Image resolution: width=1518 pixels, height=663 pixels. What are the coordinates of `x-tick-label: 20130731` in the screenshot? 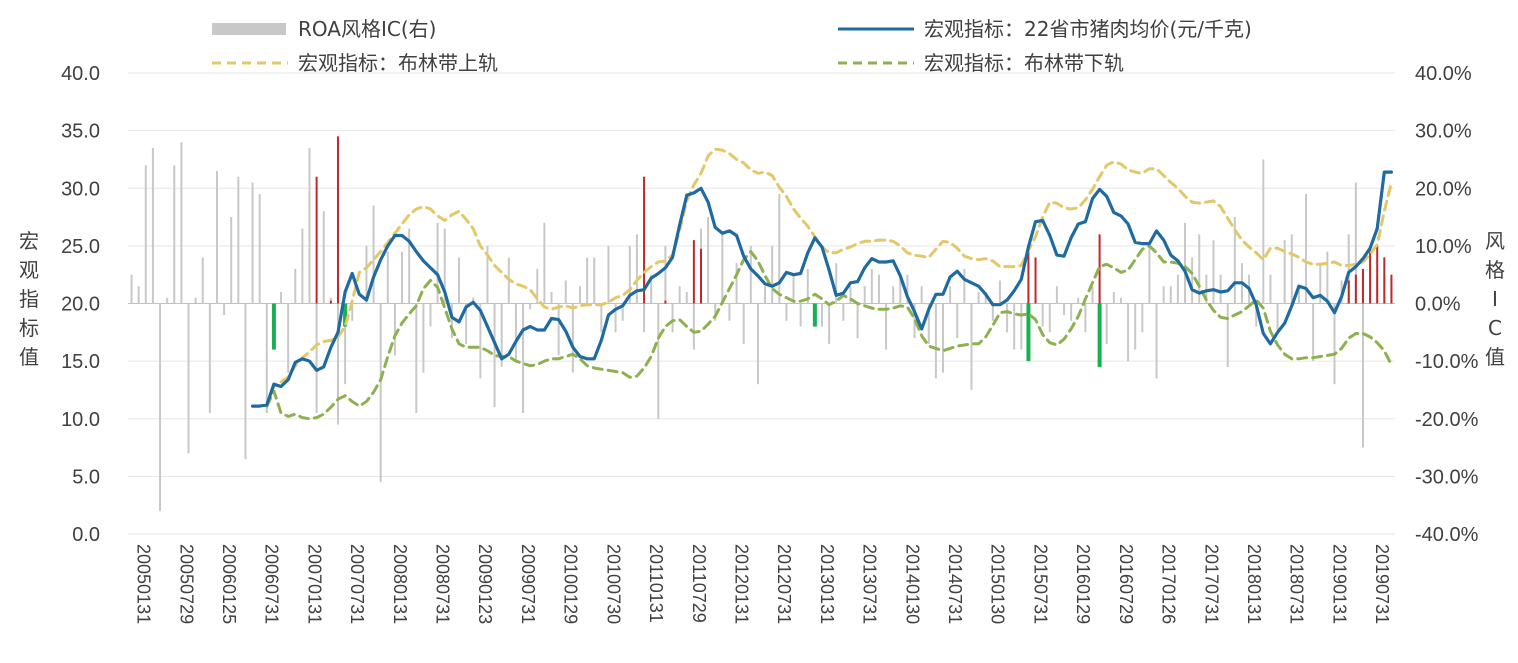 It's located at (870, 584).